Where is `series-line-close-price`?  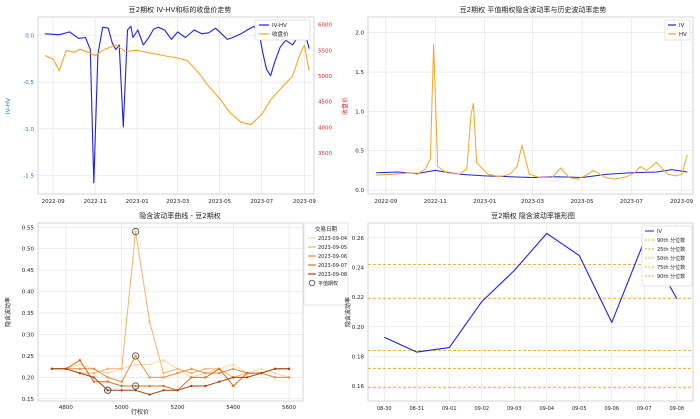
series-line-close-price is located at coordinates (177, 85).